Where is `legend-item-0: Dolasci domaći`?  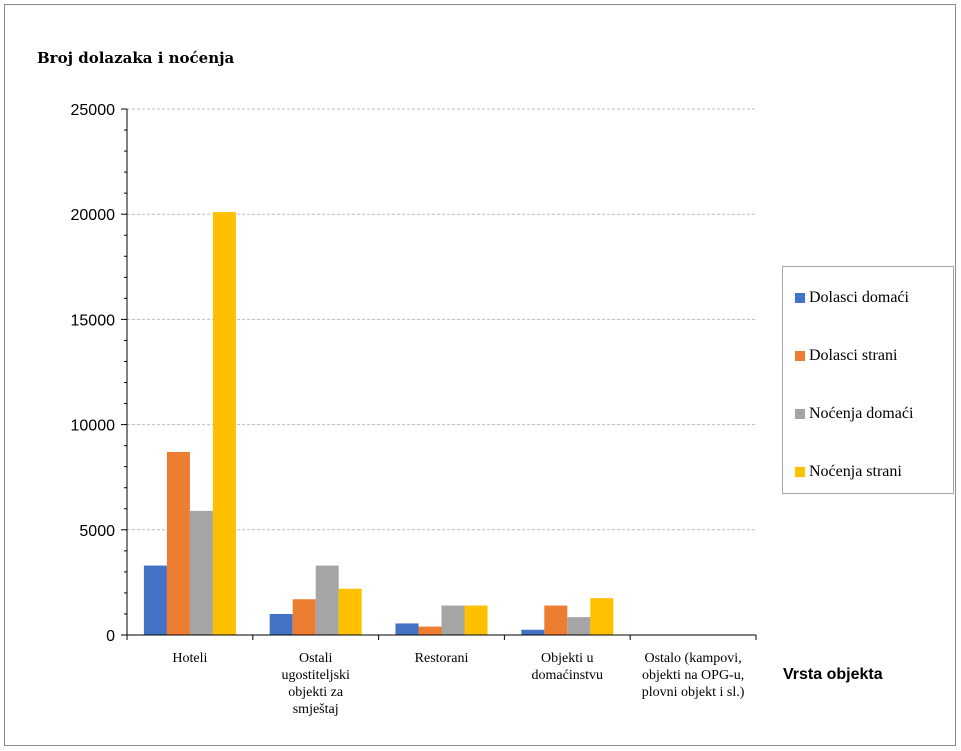 legend-item-0: Dolasci domaći is located at coordinates (852, 298).